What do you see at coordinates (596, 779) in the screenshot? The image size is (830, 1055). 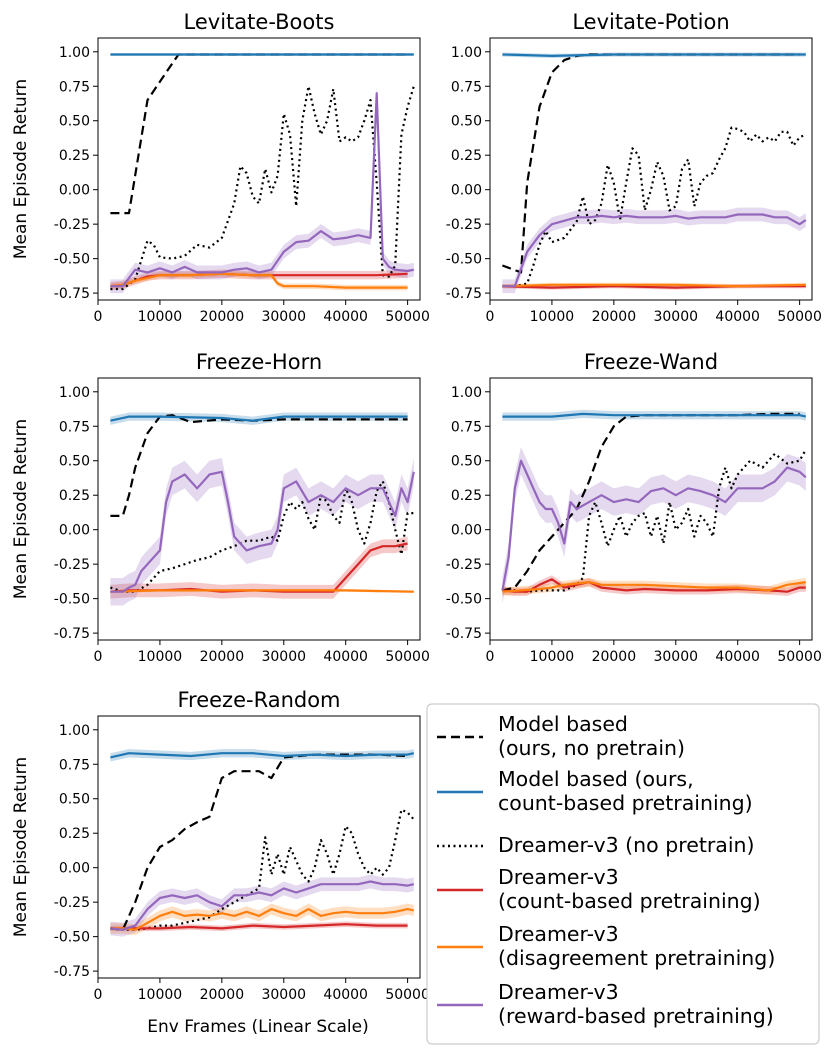 I see `legend-label: Model based (ours,` at bounding box center [596, 779].